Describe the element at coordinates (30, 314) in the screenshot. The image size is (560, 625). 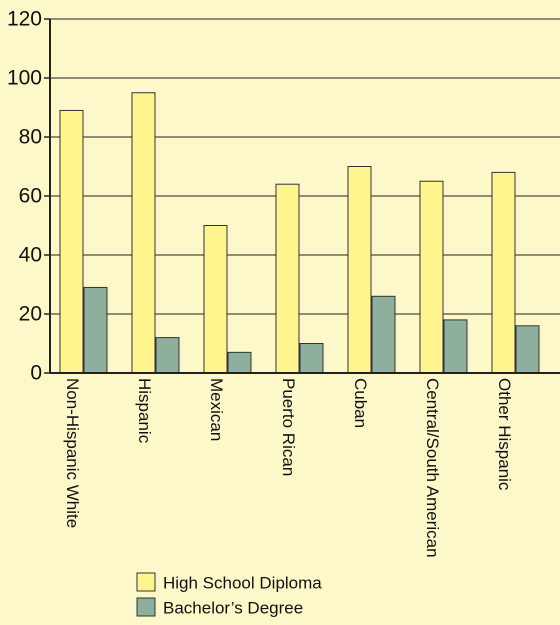
I see `y-tick-label: 20` at that location.